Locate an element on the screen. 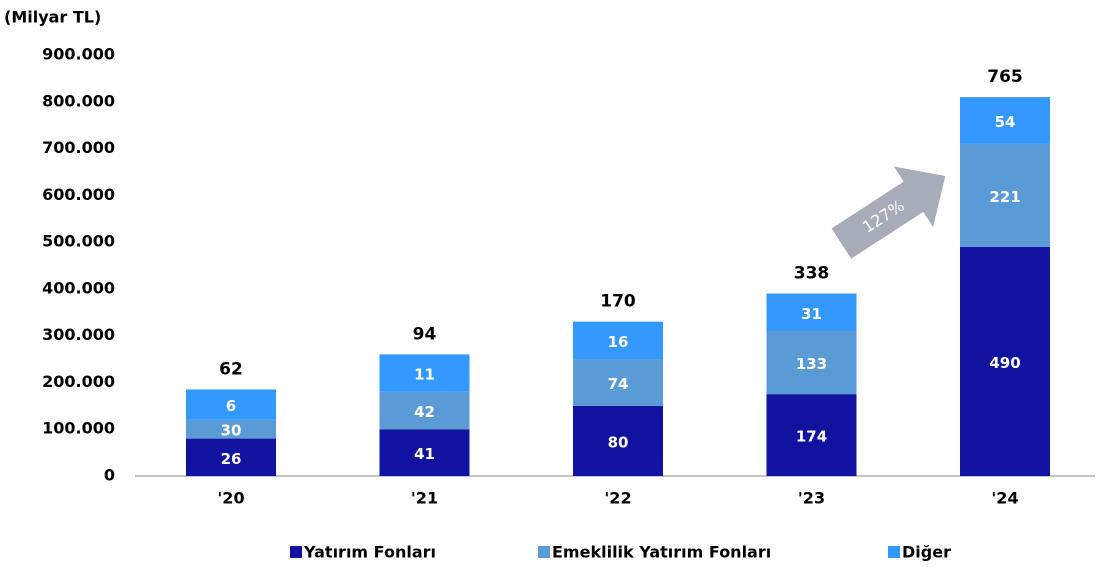 The image size is (1097, 567). segment-label: 80 is located at coordinates (618, 442).